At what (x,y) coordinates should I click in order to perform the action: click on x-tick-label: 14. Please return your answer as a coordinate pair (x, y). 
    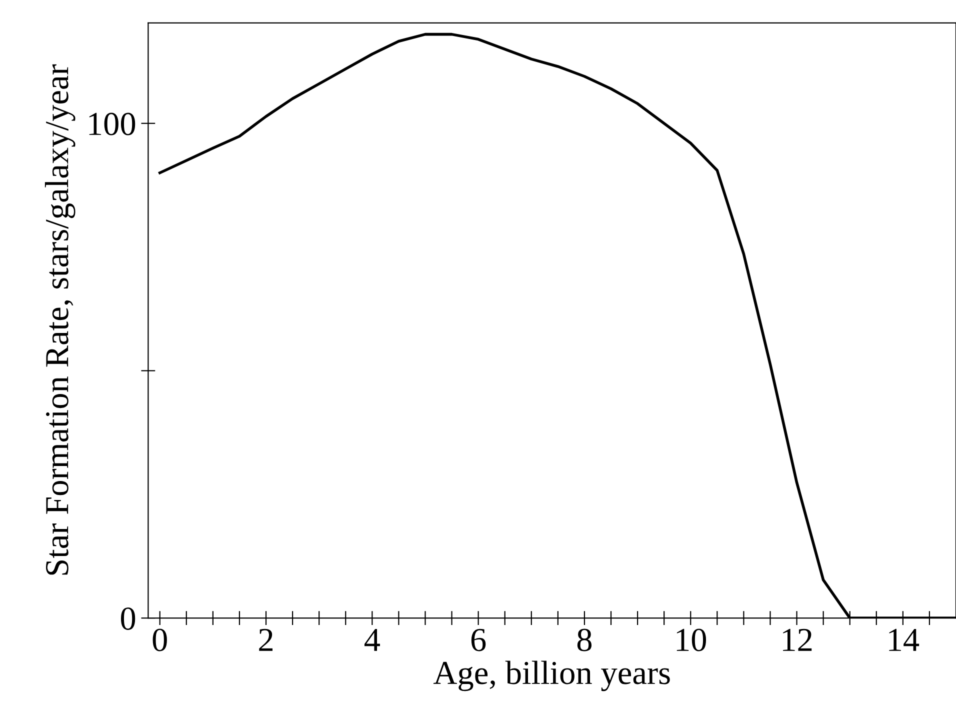
    Looking at the image, I should click on (904, 639).